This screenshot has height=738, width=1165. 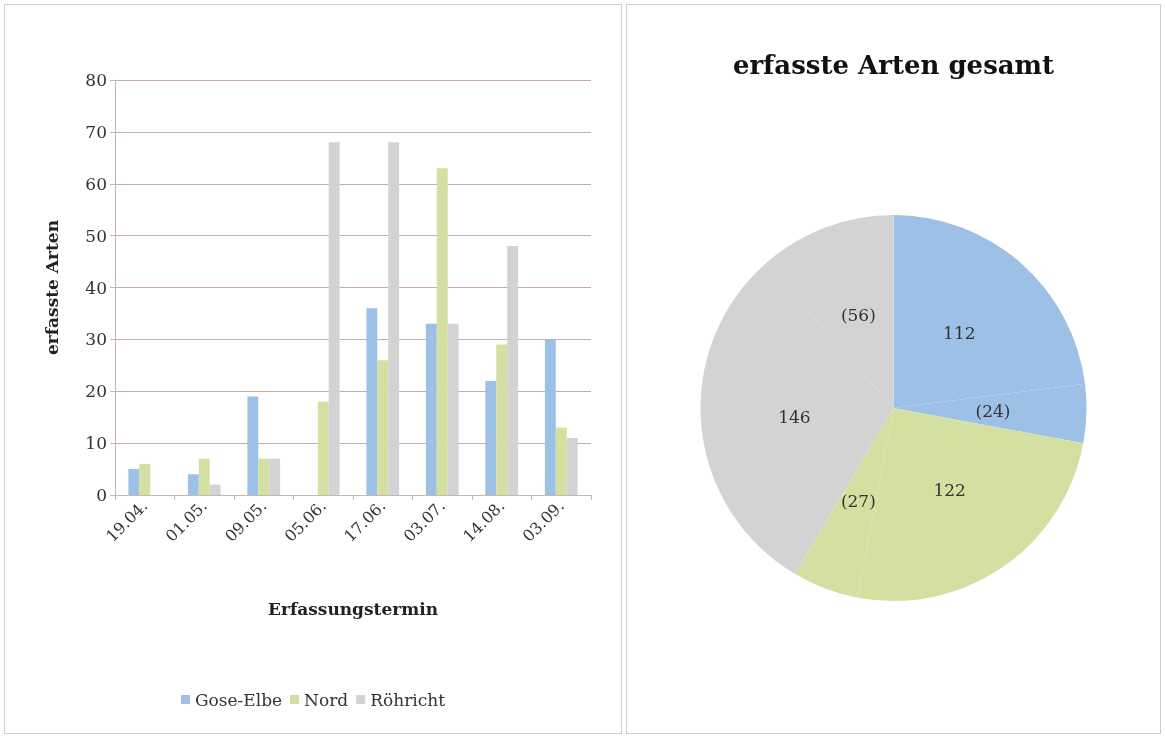 What do you see at coordinates (96, 131) in the screenshot?
I see `y-tick-label: 70` at bounding box center [96, 131].